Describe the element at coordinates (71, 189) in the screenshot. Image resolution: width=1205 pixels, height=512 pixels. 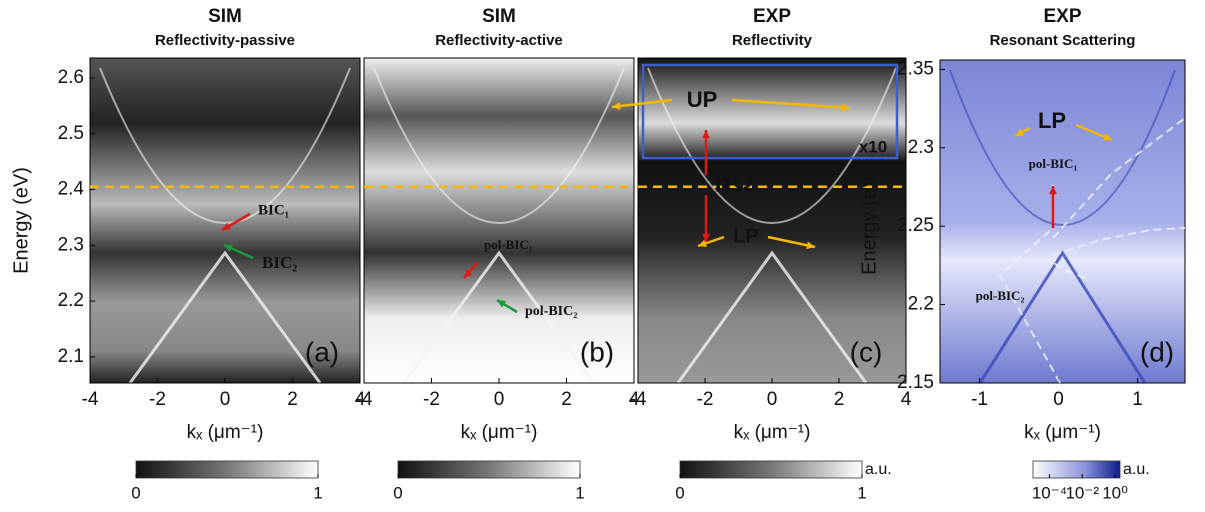
I see `y-tick-label: 2.4` at that location.